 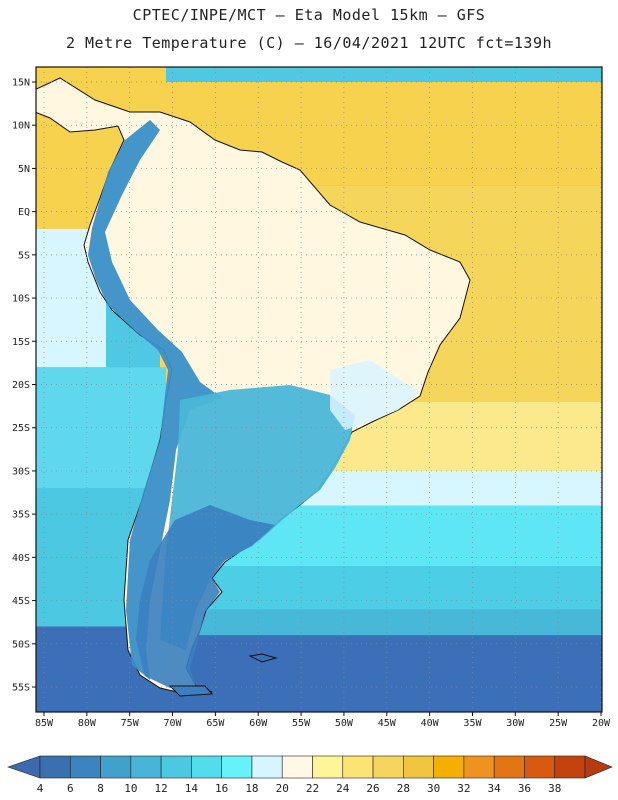 What do you see at coordinates (191, 691) in the screenshot?
I see `tierra-del-fuego` at bounding box center [191, 691].